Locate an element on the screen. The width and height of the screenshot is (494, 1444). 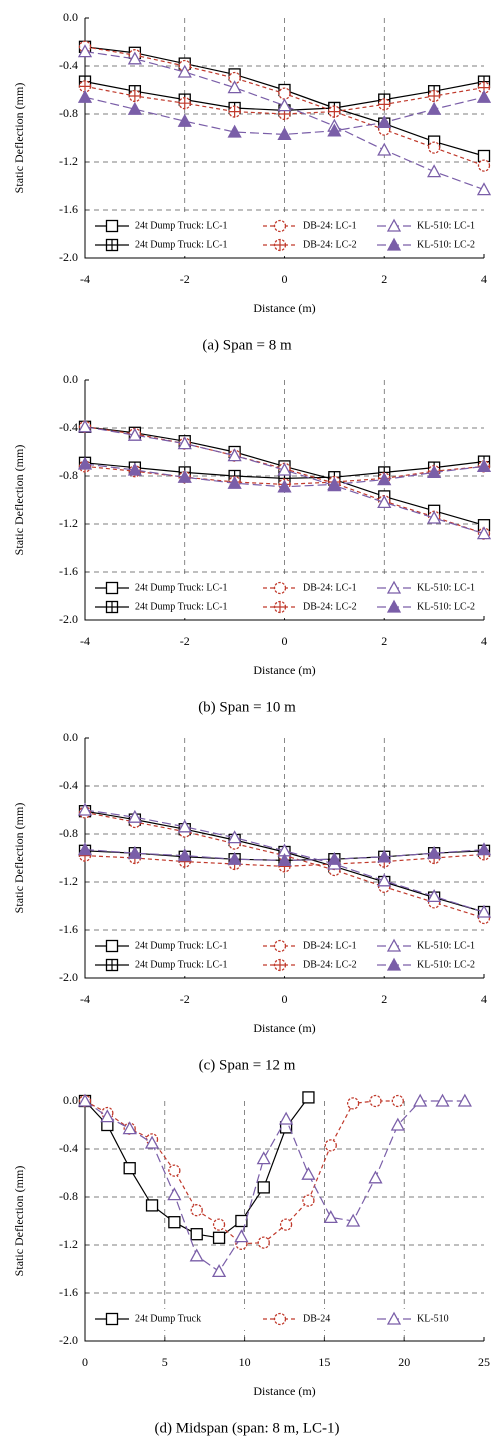
series-line is located at coordinates (274, 1186).